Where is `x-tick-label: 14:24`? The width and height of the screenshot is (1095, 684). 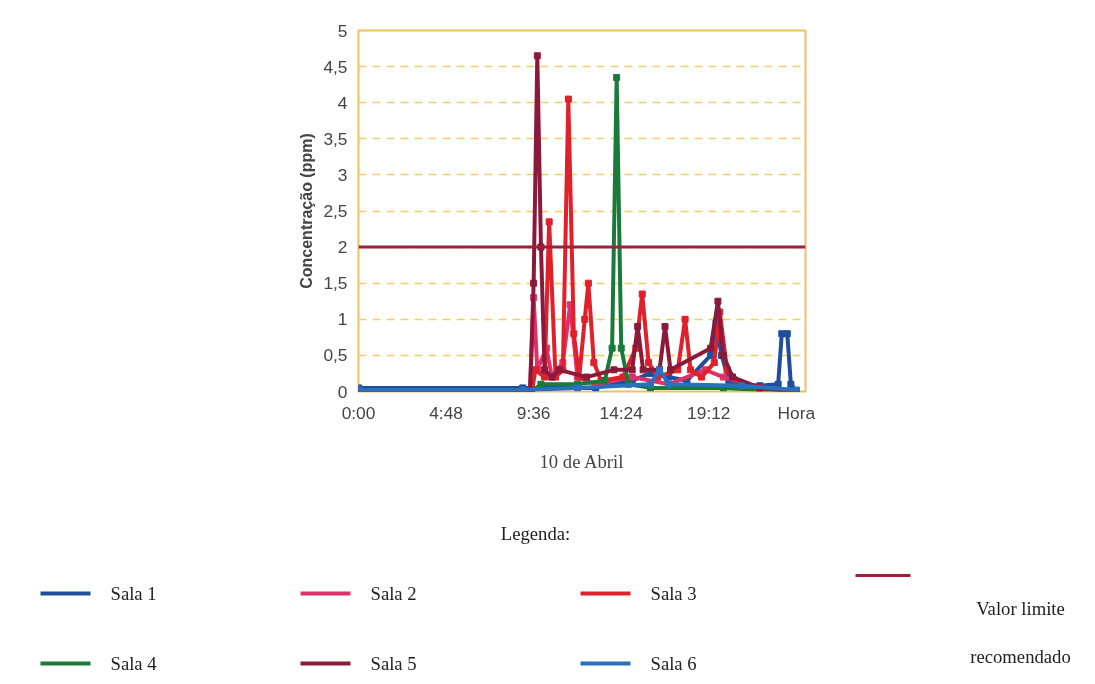 x-tick-label: 14:24 is located at coordinates (621, 412).